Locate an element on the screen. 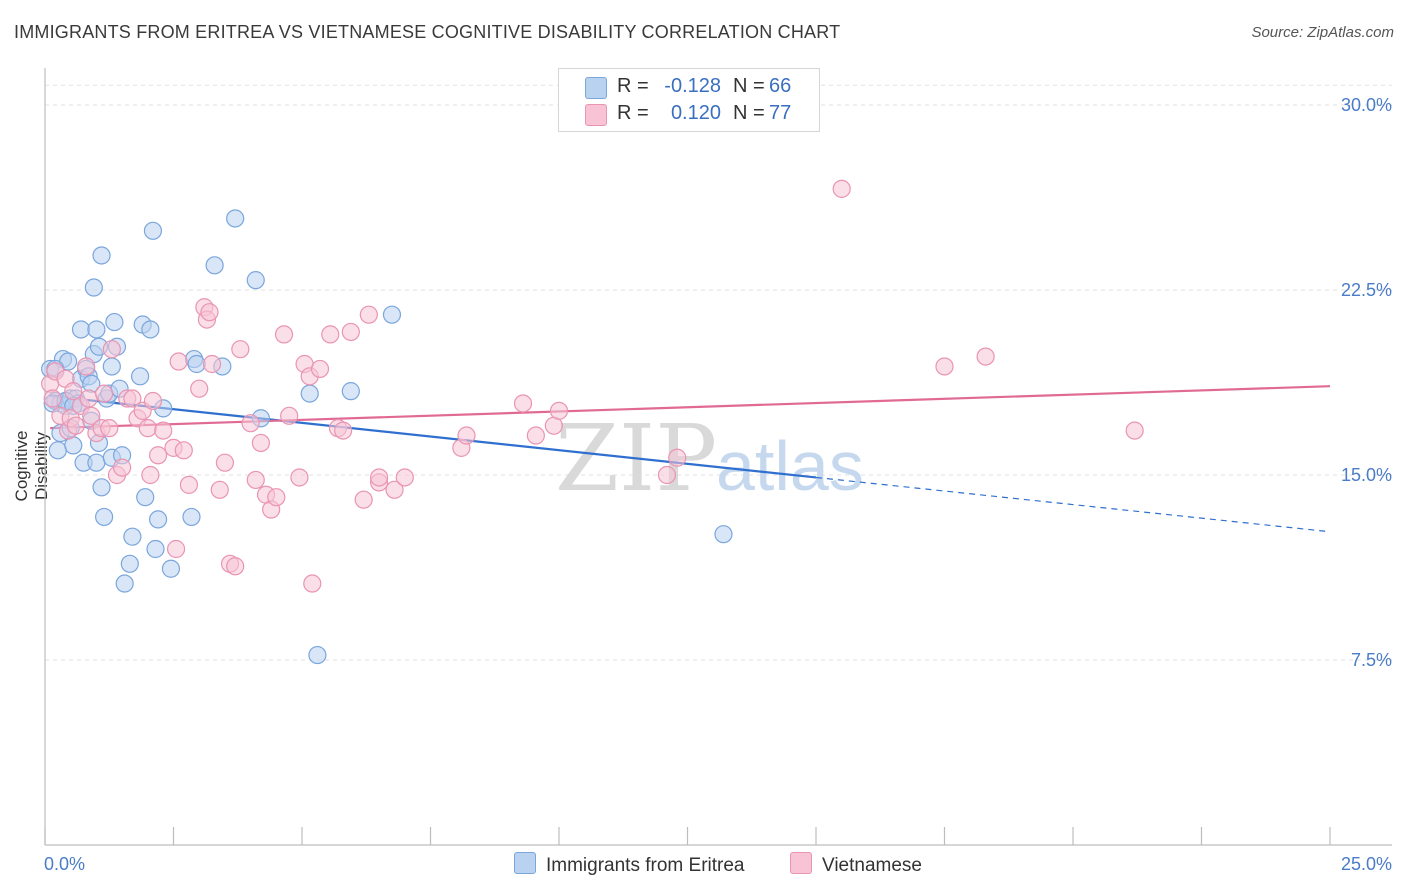 The height and width of the screenshot is (892, 1406). eritrea-trend-extension is located at coordinates (1073, 504).